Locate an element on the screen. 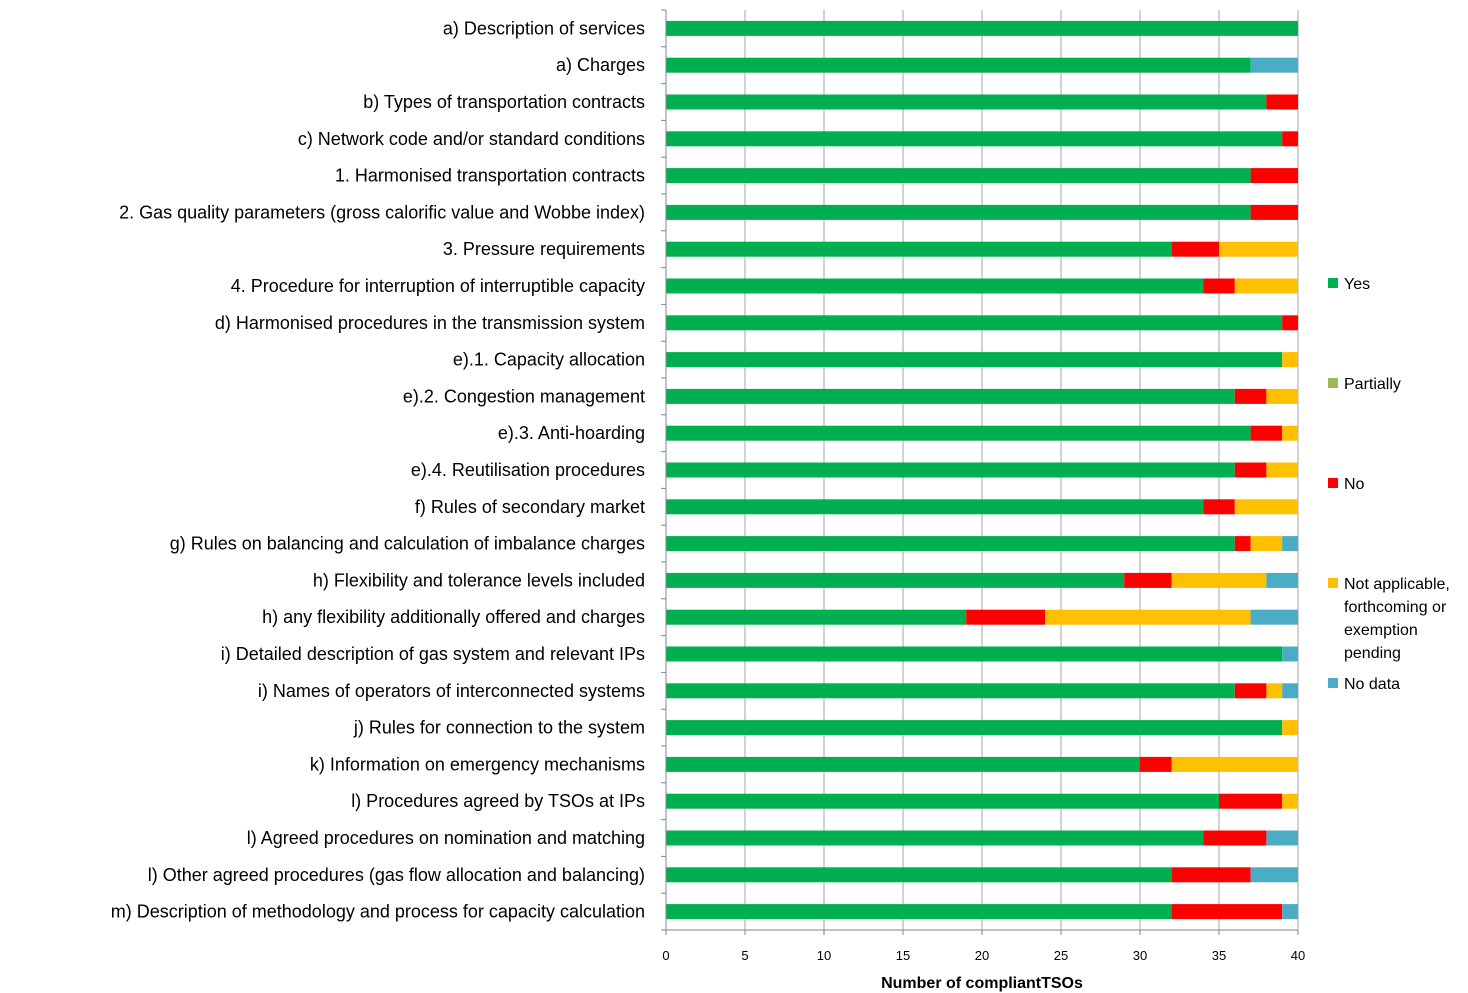  legend-label-0: Yes is located at coordinates (1357, 284).